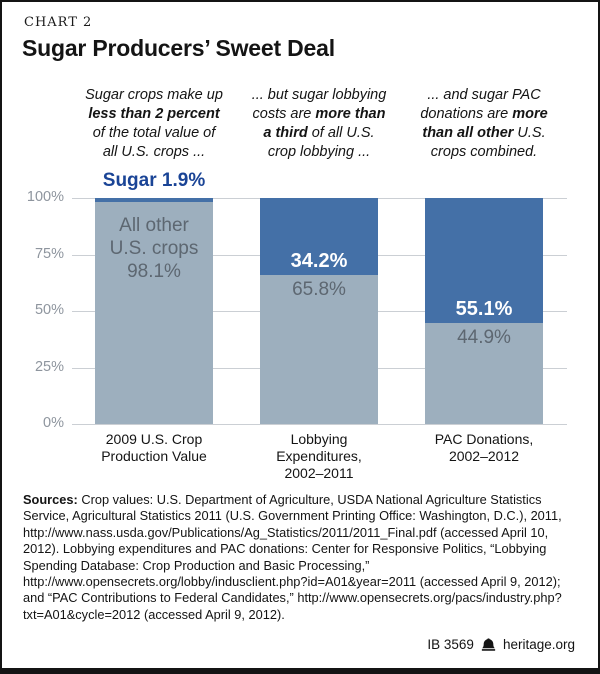  I want to click on bar-3-other-value-label: 44.9%, so click(484, 337).